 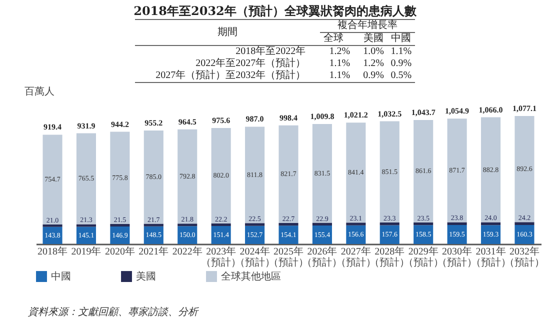 I want to click on total-label: 998.4, so click(x=289, y=117).